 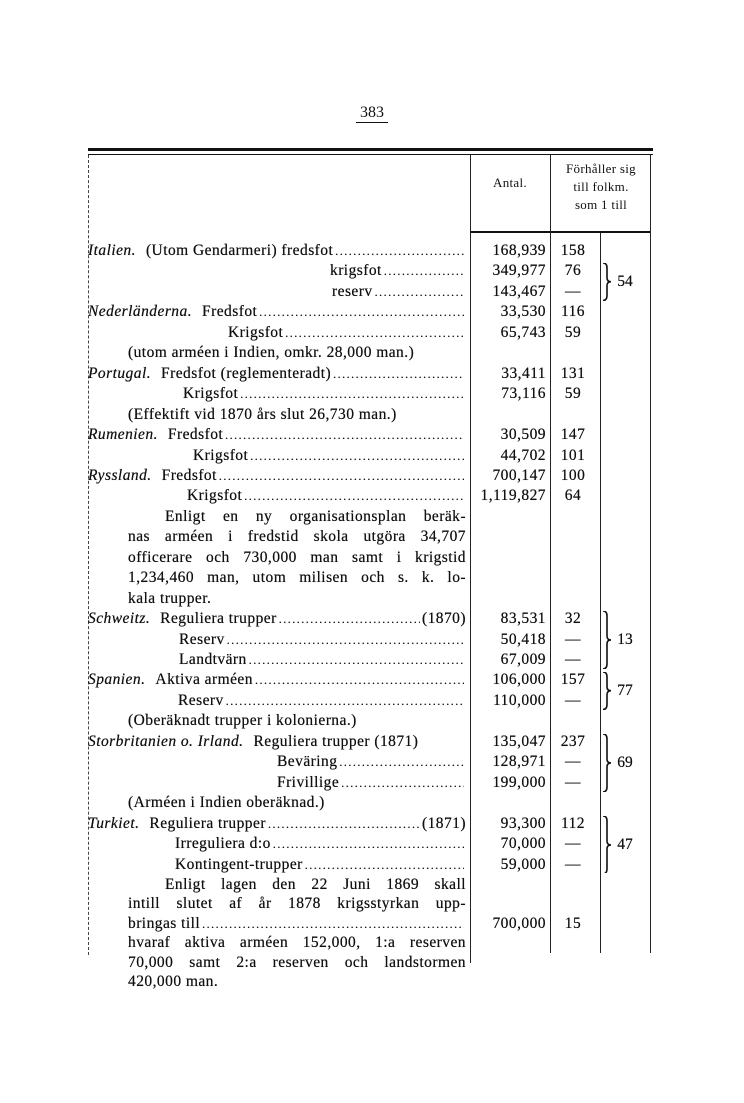 I want to click on table-row: bringas till 700,000 15, so click(x=368, y=923).